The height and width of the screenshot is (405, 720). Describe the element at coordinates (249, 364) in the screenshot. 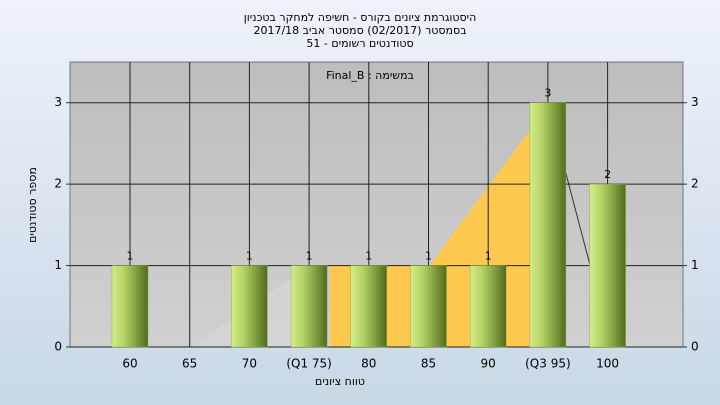

I see `x-tick-label: 70` at that location.